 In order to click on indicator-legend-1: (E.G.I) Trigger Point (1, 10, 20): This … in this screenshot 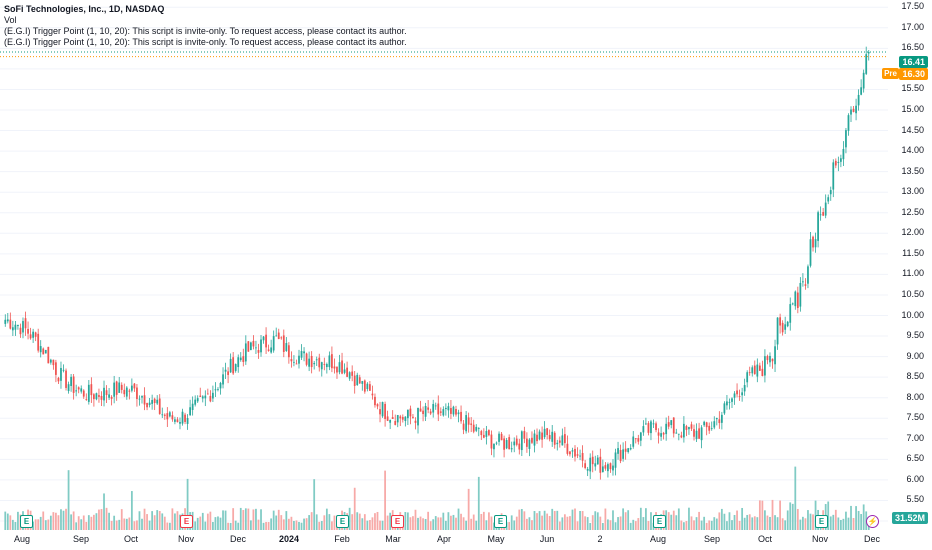, I will do `click(205, 31)`.